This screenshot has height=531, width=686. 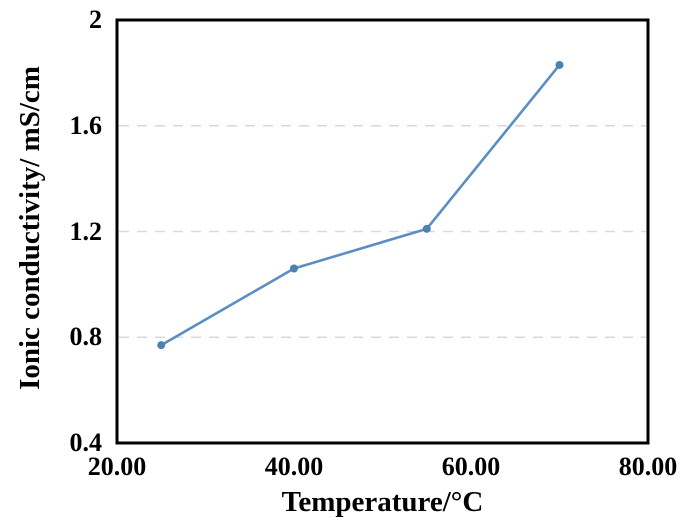 What do you see at coordinates (294, 466) in the screenshot?
I see `x-tick-label: 40.00` at bounding box center [294, 466].